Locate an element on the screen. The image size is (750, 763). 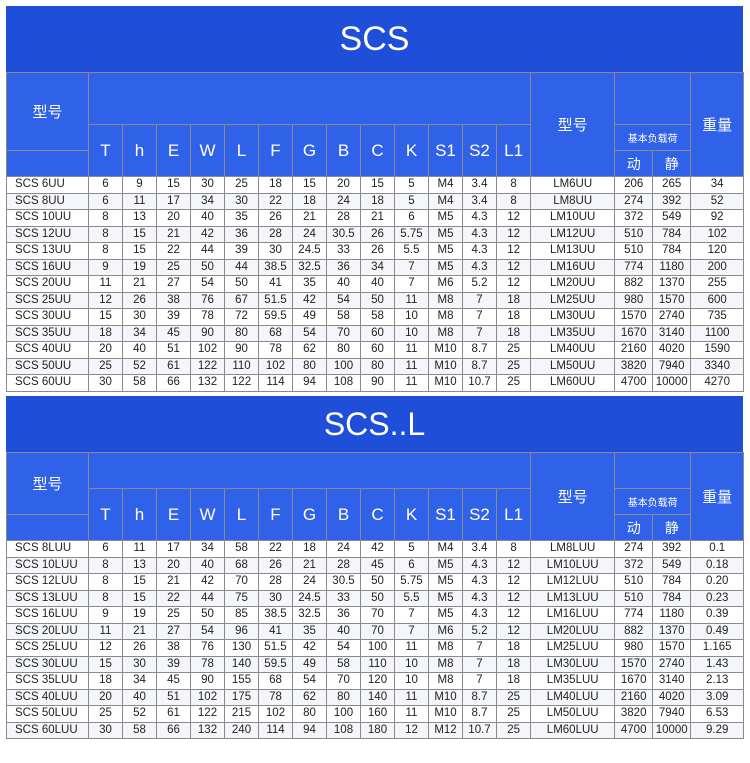
cell-B: 40 is located at coordinates (343, 284).